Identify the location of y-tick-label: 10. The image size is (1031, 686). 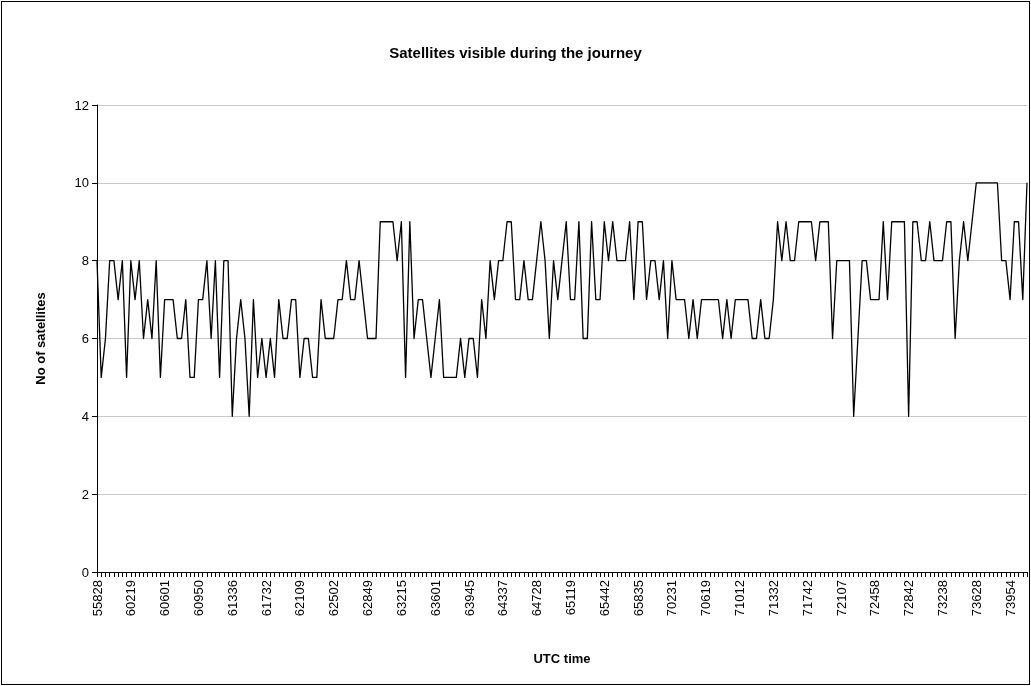
(81, 183).